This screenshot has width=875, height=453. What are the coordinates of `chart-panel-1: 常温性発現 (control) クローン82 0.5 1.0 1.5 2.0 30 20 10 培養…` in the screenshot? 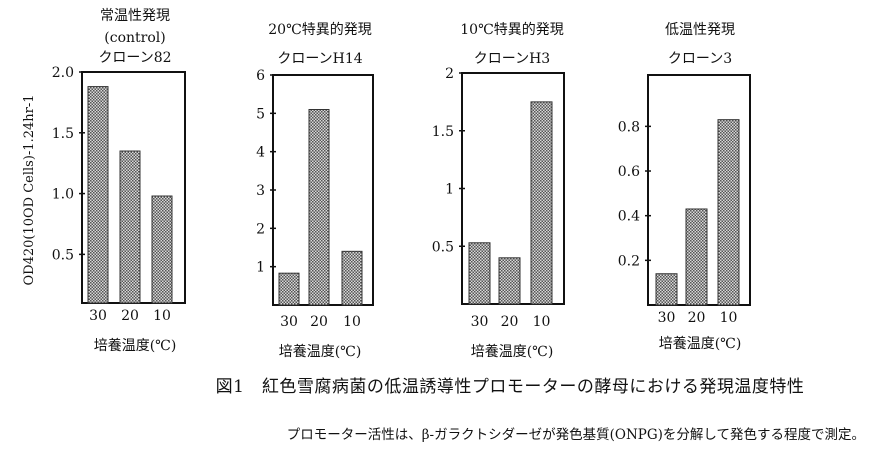 It's located at (104, 181).